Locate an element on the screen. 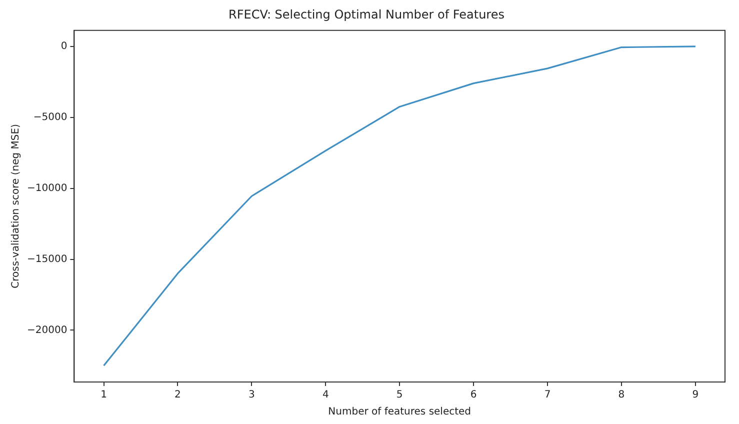 Image resolution: width=739 pixels, height=424 pixels. x-tick-label: 9 is located at coordinates (695, 395).